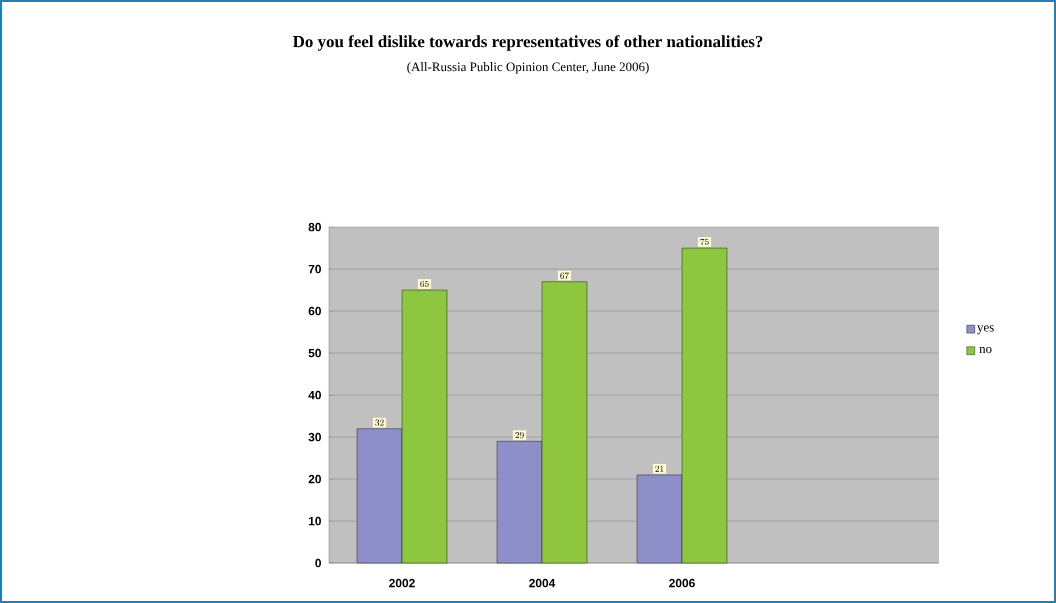  Describe the element at coordinates (704, 242) in the screenshot. I see `data-label: 75` at that location.